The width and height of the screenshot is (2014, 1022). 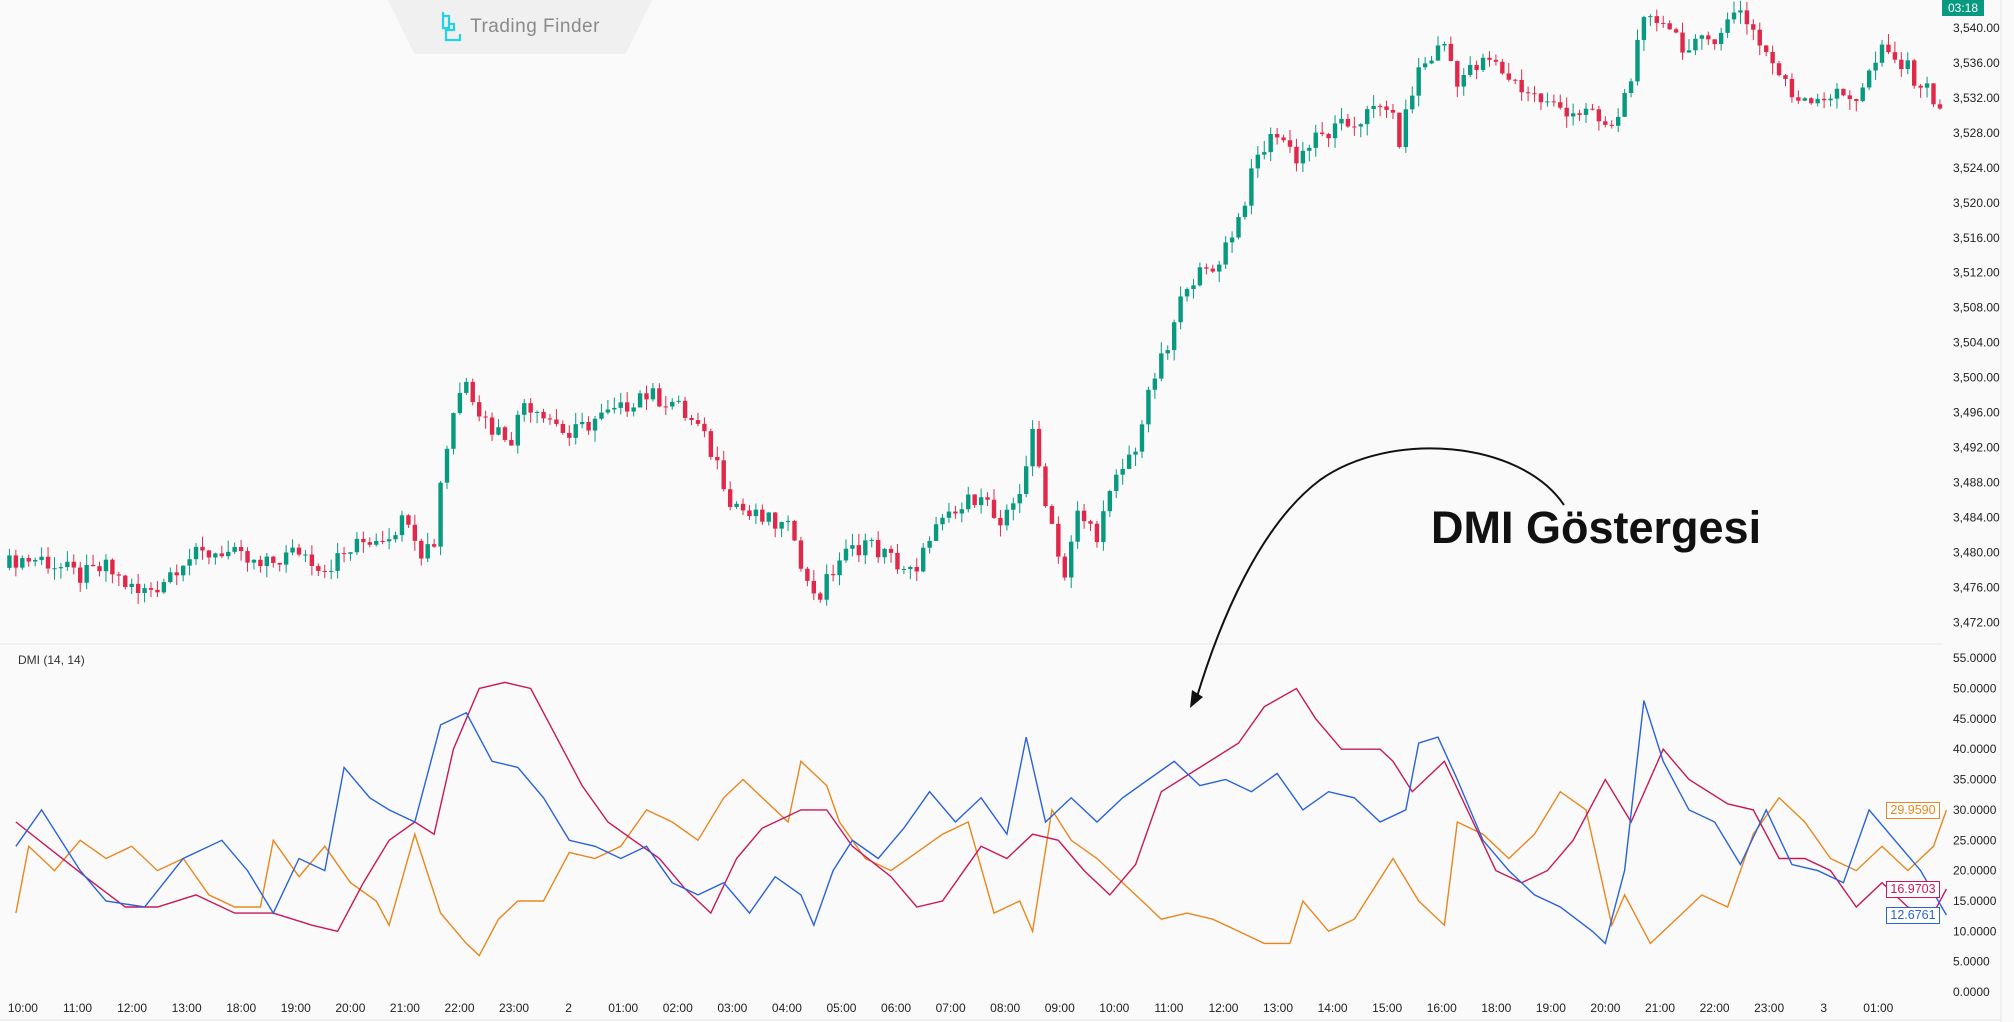 I want to click on time-tick-label: 15:00, so click(x=1387, y=1008).